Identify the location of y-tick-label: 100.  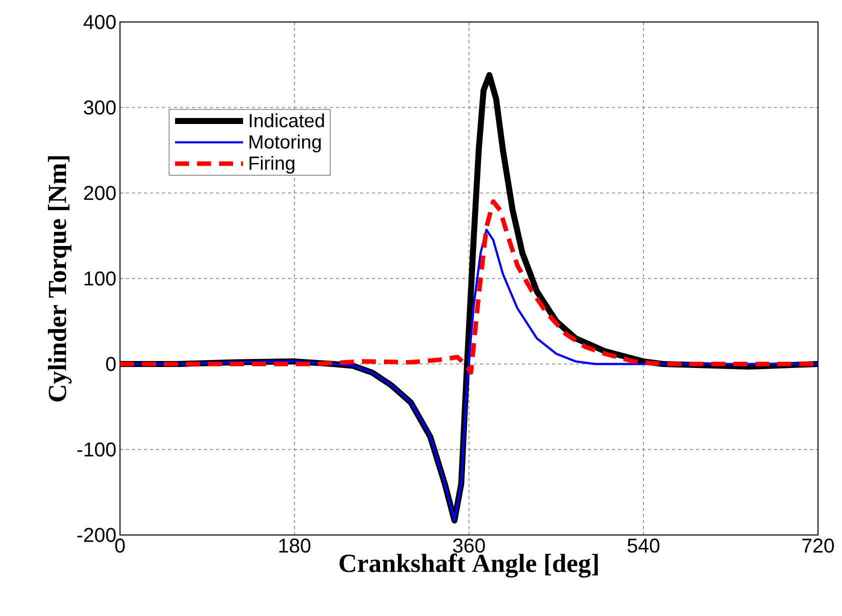
(100, 278).